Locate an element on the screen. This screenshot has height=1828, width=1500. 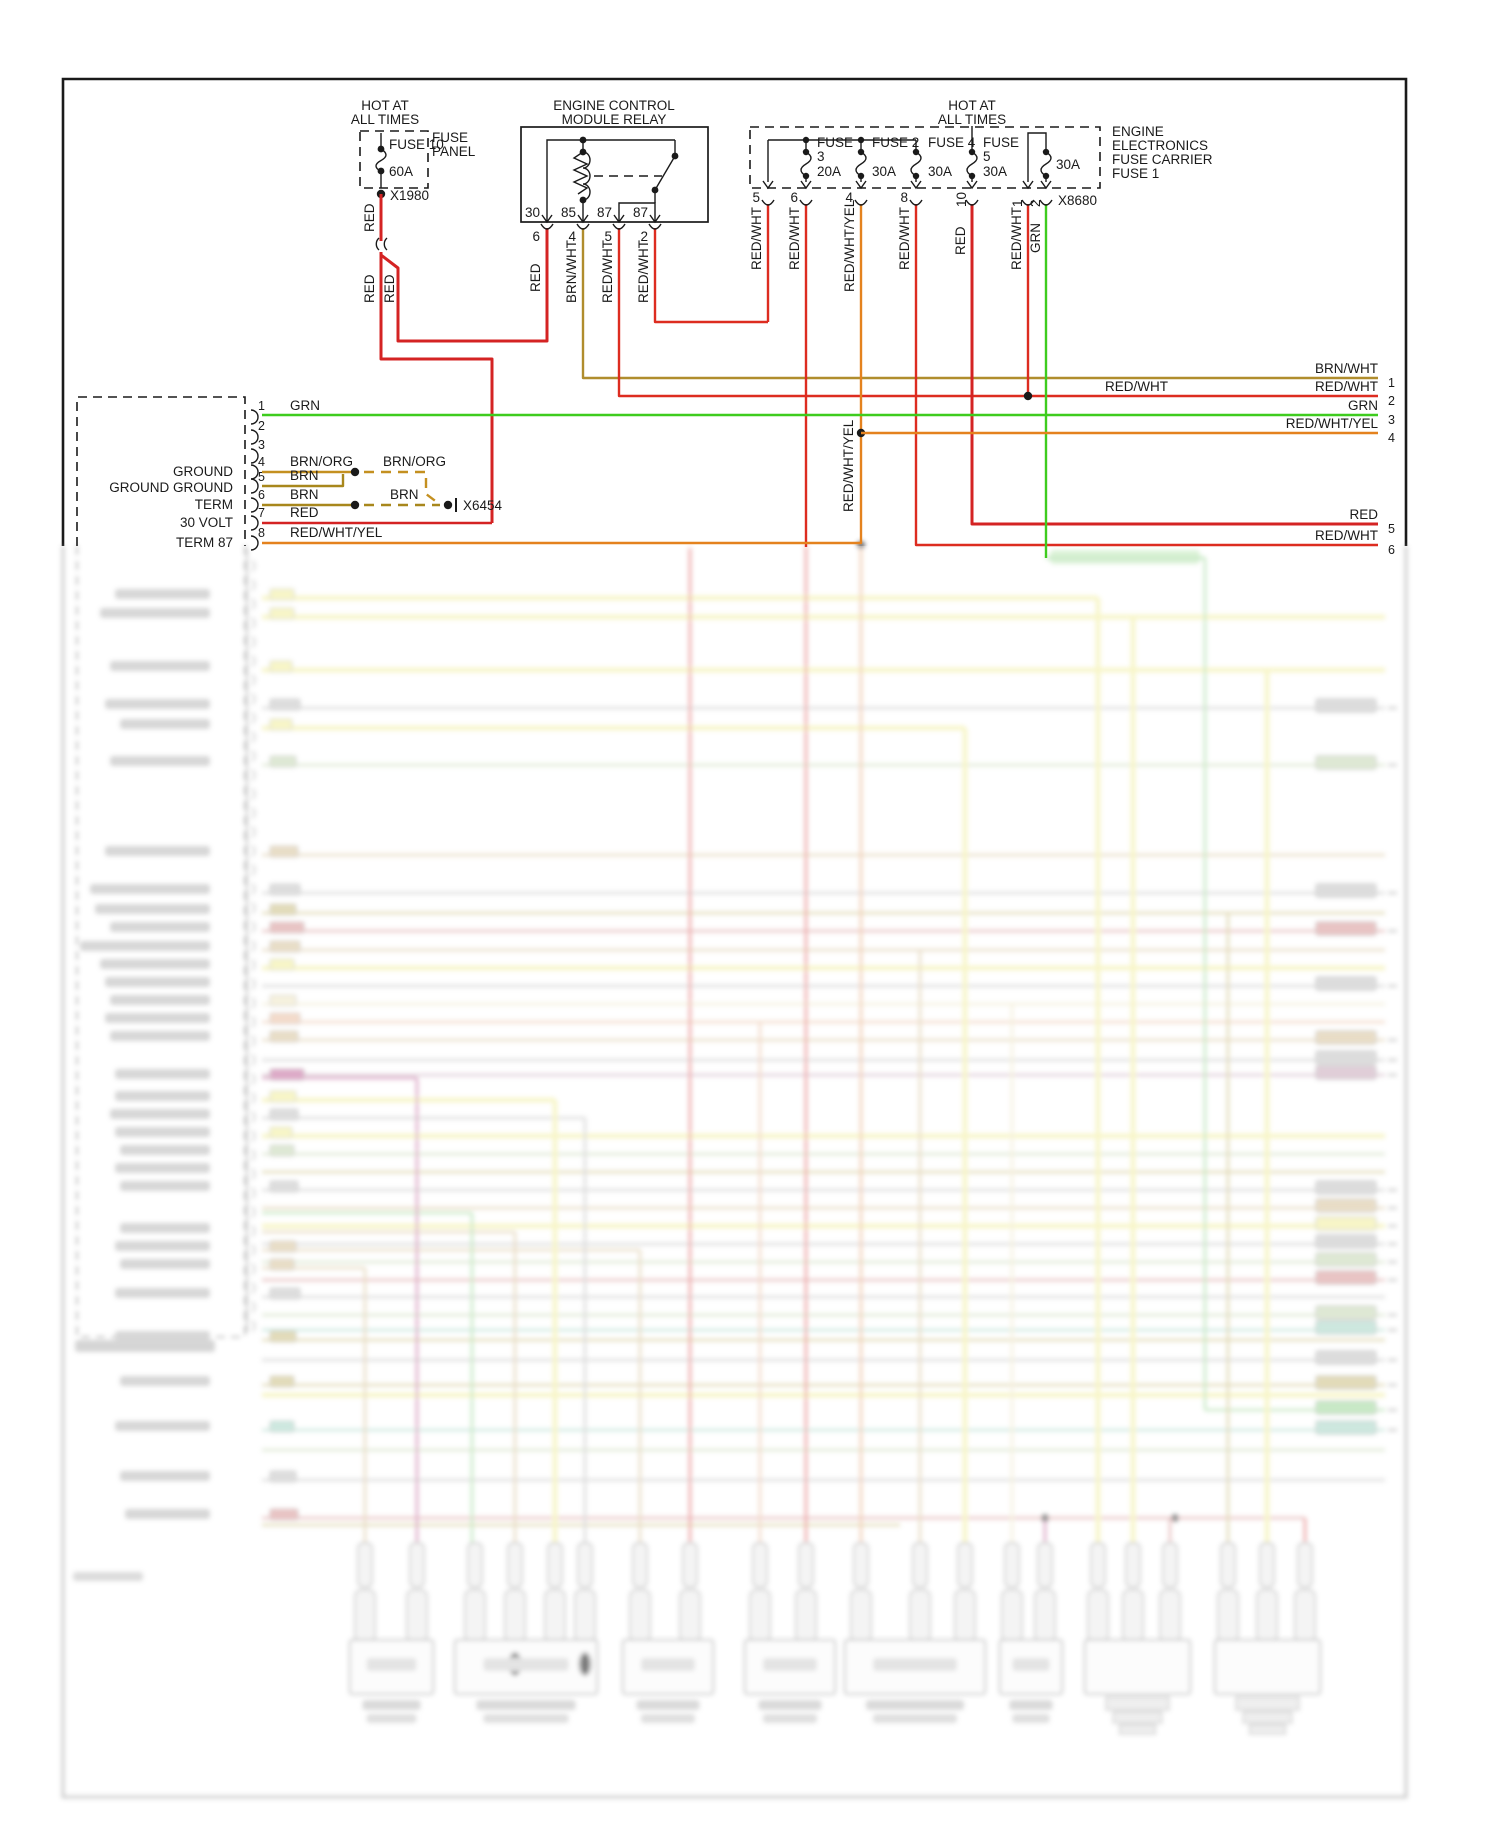
carrier-wire-label-10: RED is located at coordinates (960, 240).